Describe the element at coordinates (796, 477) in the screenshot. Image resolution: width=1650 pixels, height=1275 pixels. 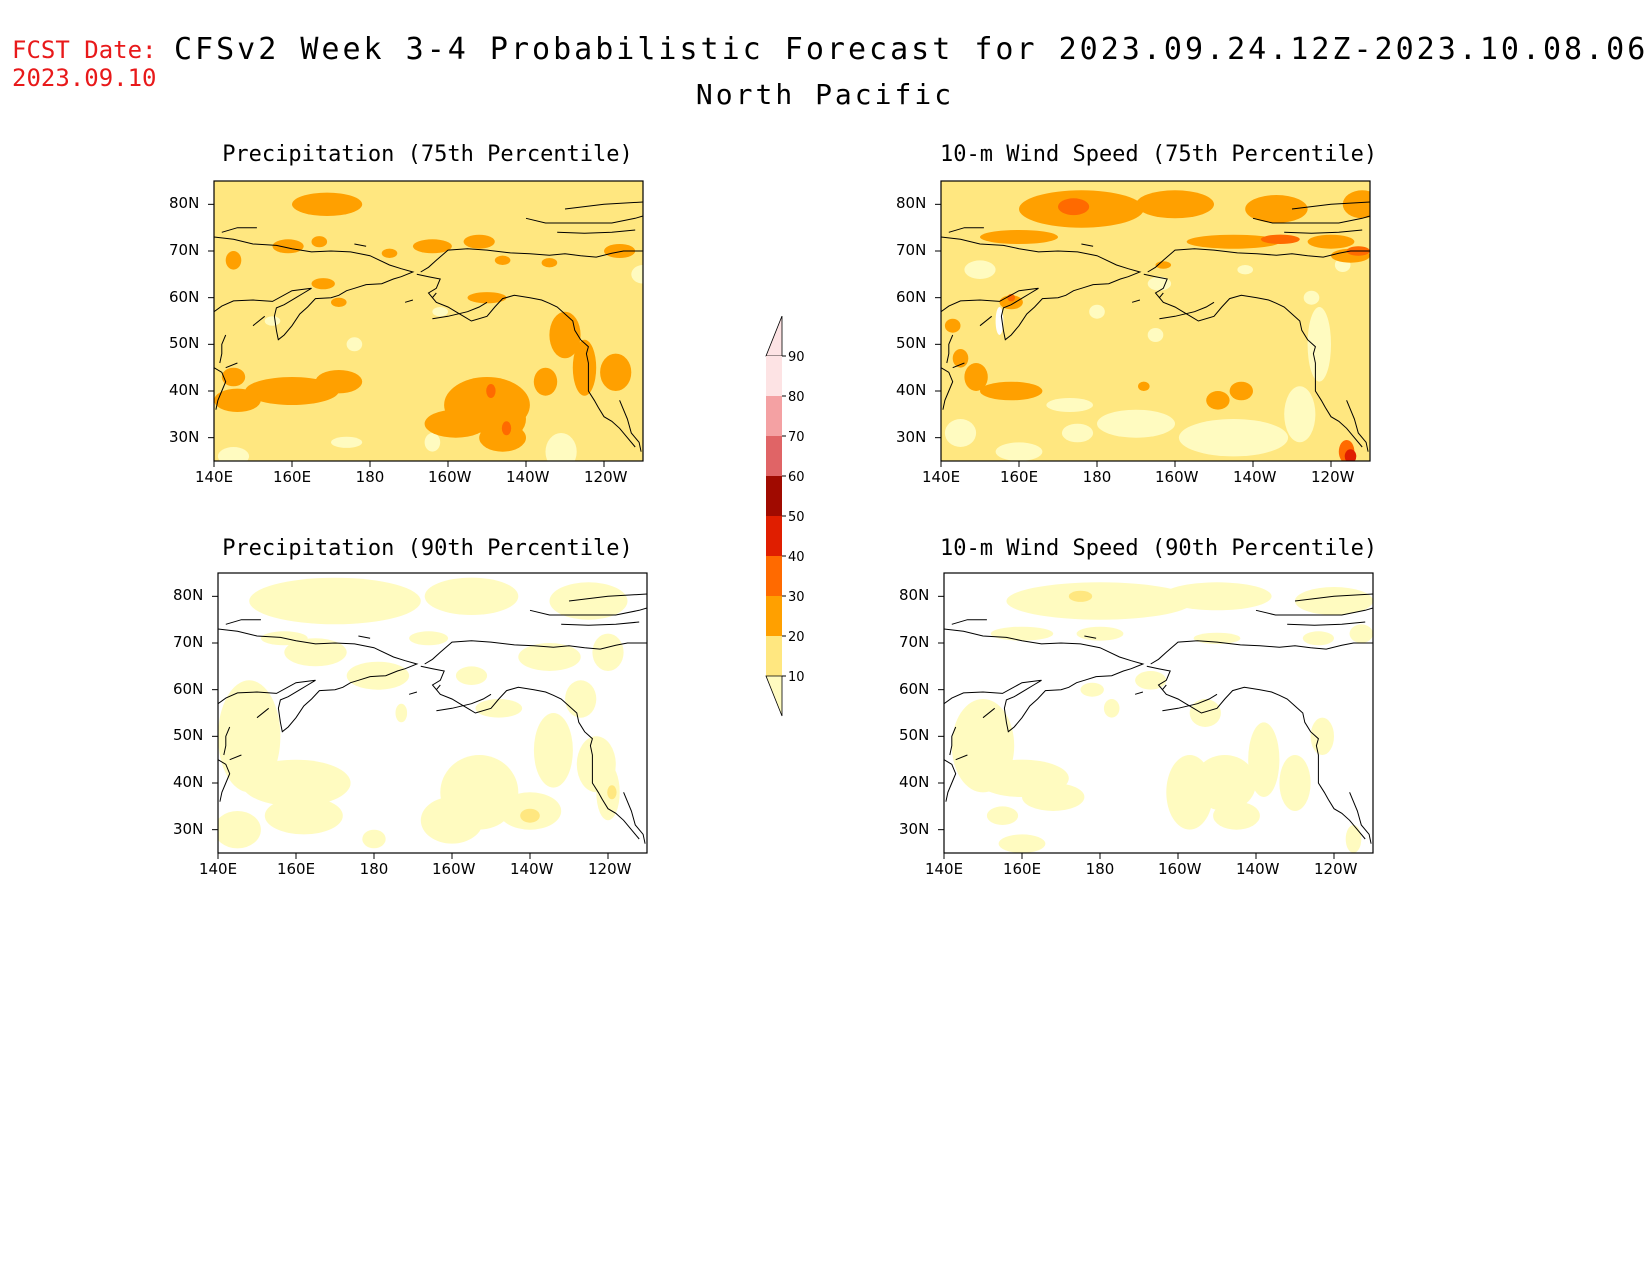
I see `colorbar-label: 60` at that location.